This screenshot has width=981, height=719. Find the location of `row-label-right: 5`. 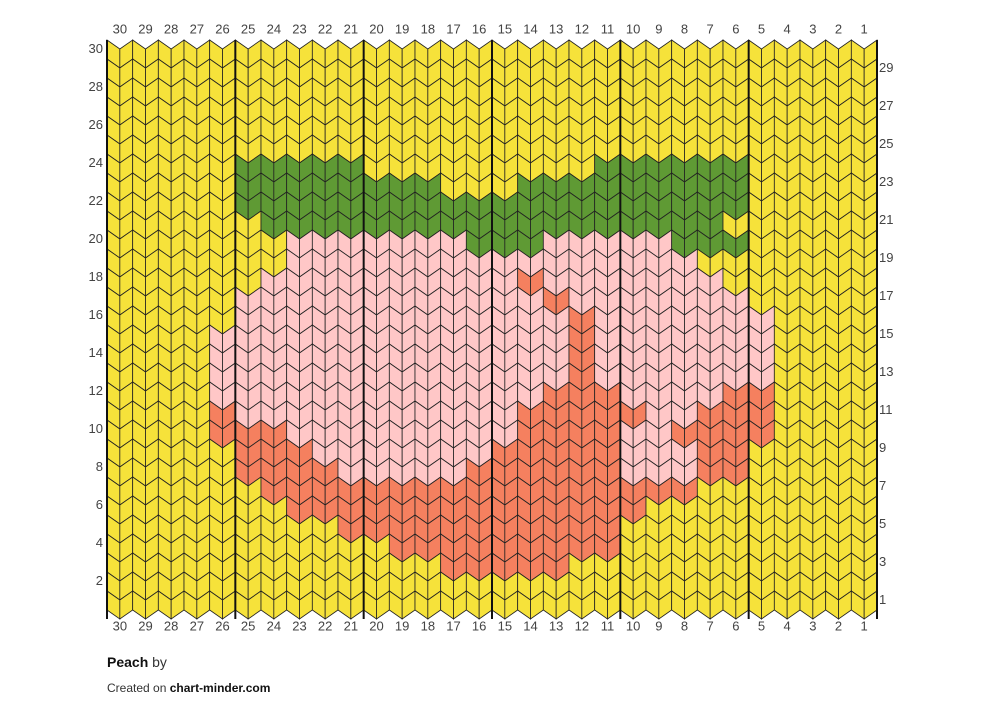

row-label-right: 5 is located at coordinates (882, 523).